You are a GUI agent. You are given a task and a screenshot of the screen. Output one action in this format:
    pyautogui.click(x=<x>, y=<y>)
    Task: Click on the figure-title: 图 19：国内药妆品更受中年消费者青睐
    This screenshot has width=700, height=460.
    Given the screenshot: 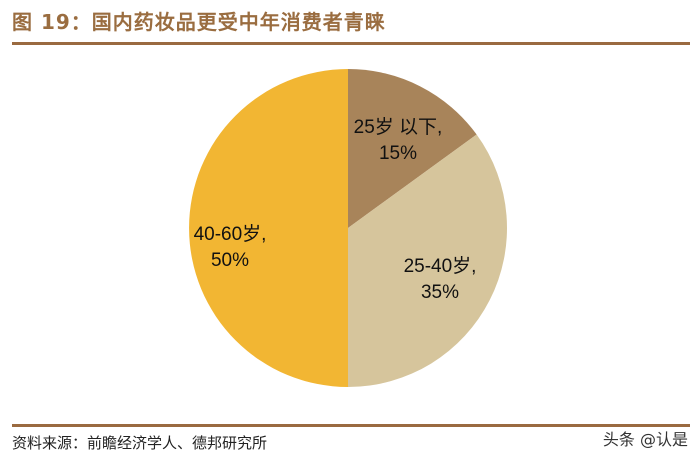 What is the action you would take?
    pyautogui.click(x=199, y=22)
    